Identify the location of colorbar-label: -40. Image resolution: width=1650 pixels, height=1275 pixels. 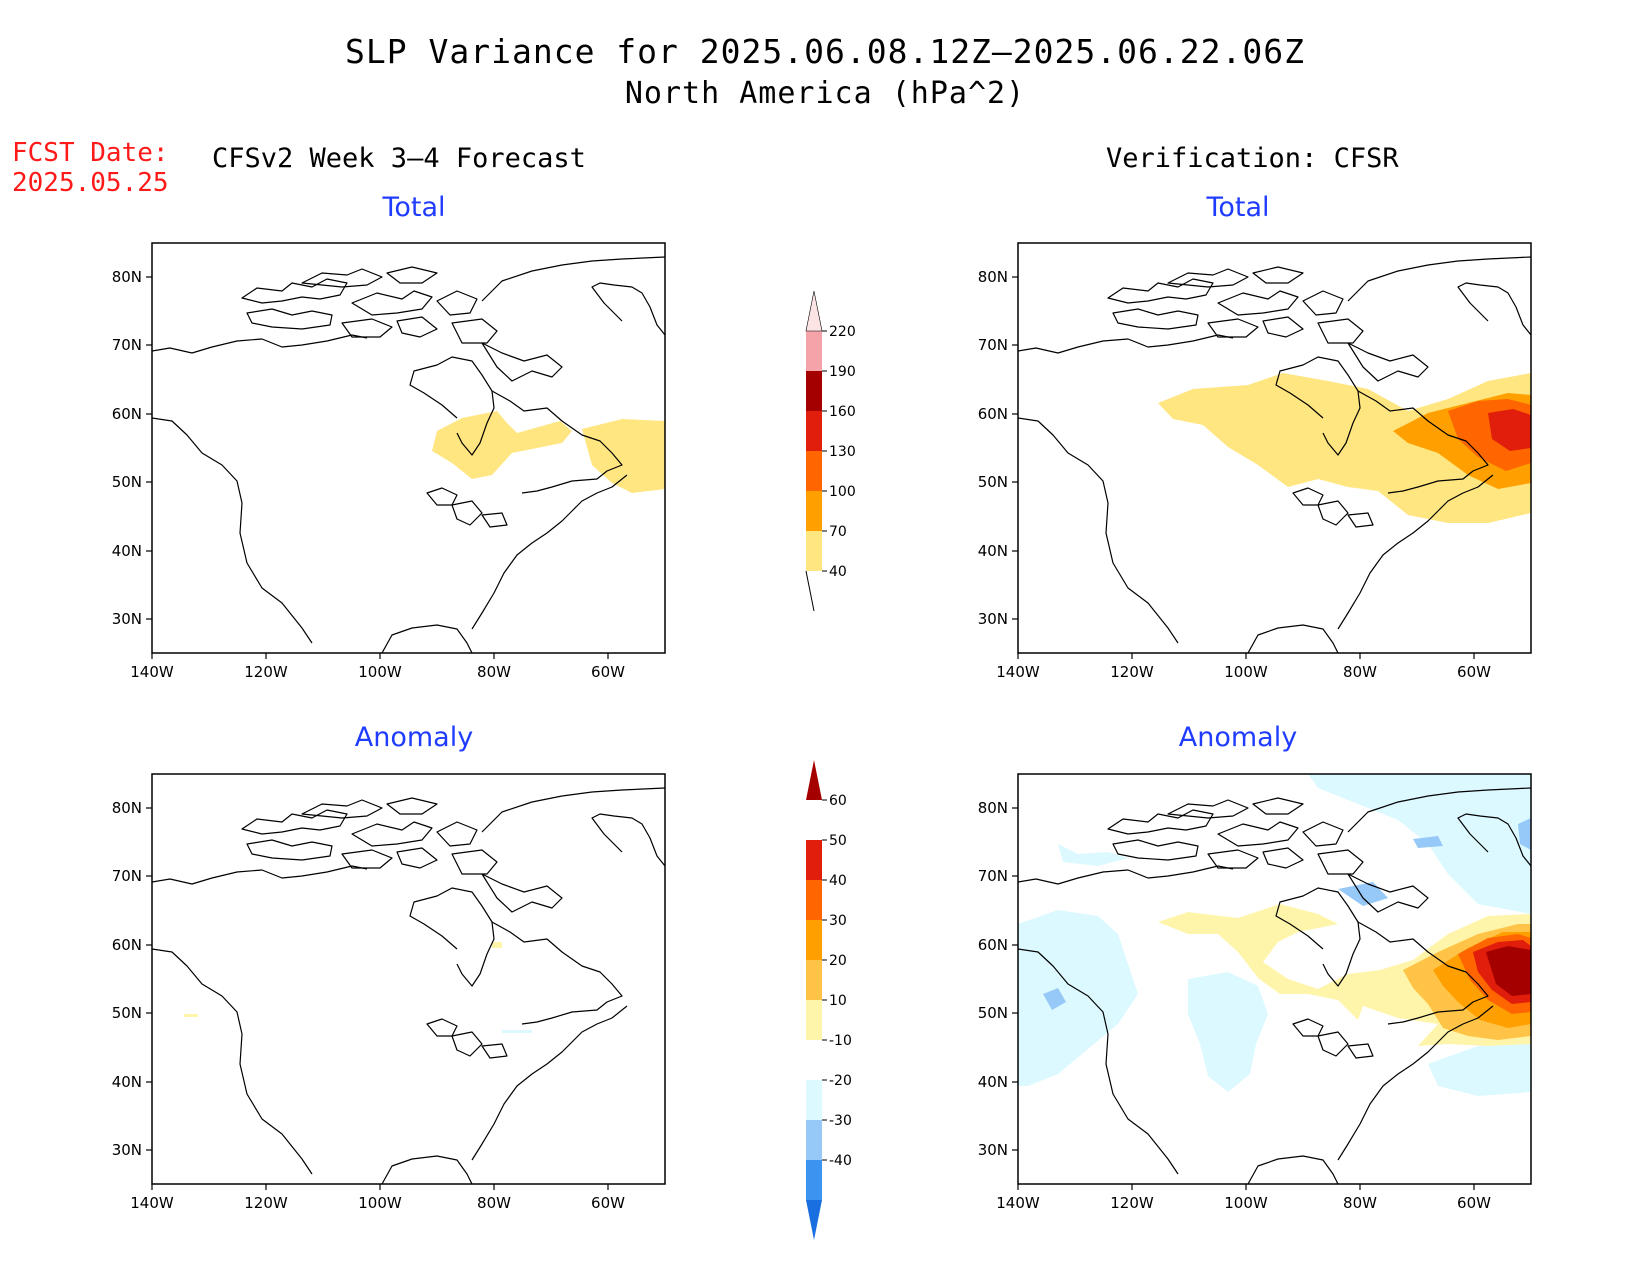
(840, 1161).